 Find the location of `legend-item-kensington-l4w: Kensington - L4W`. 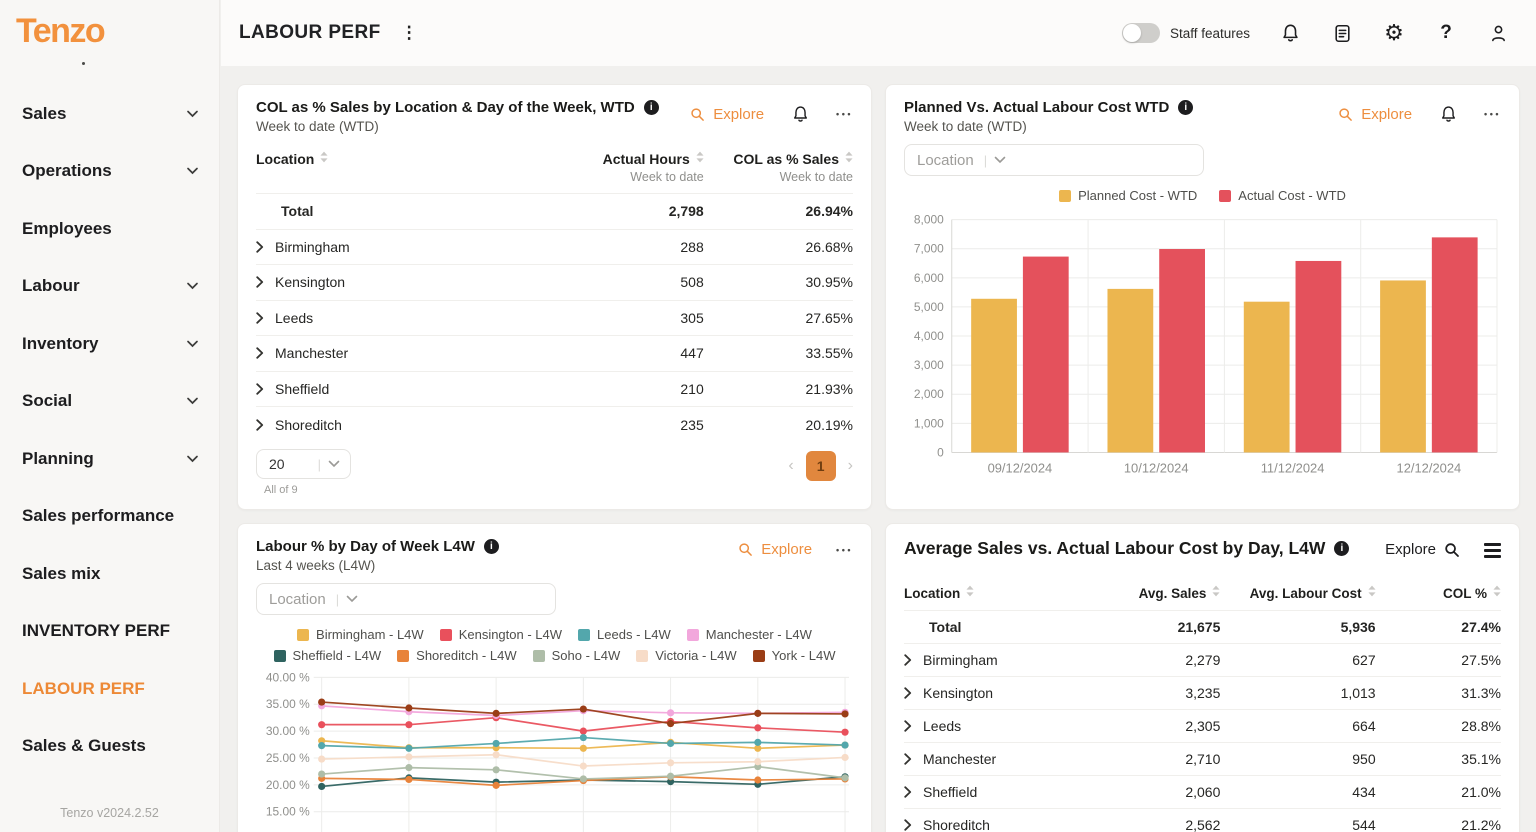

legend-item-kensington-l4w: Kensington - L4W is located at coordinates (500, 634).